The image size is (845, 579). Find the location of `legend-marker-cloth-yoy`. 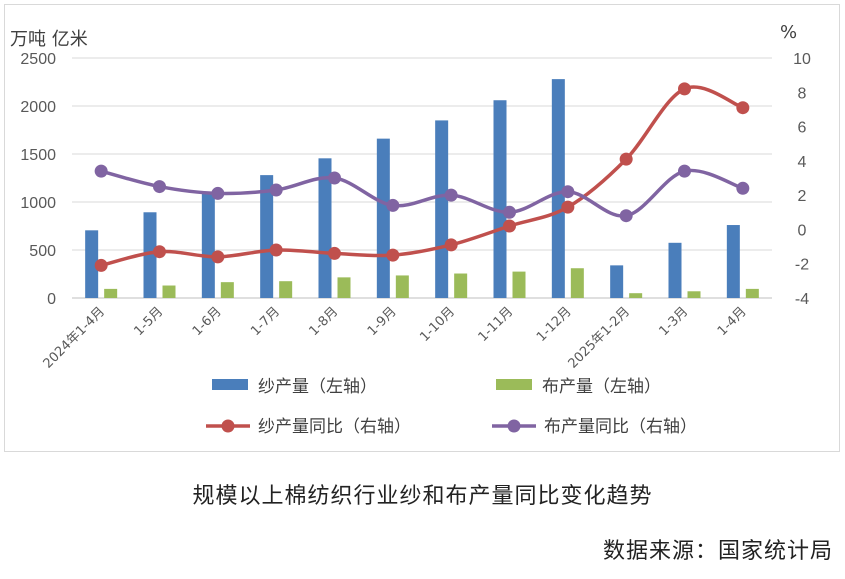

legend-marker-cloth-yoy is located at coordinates (514, 426).